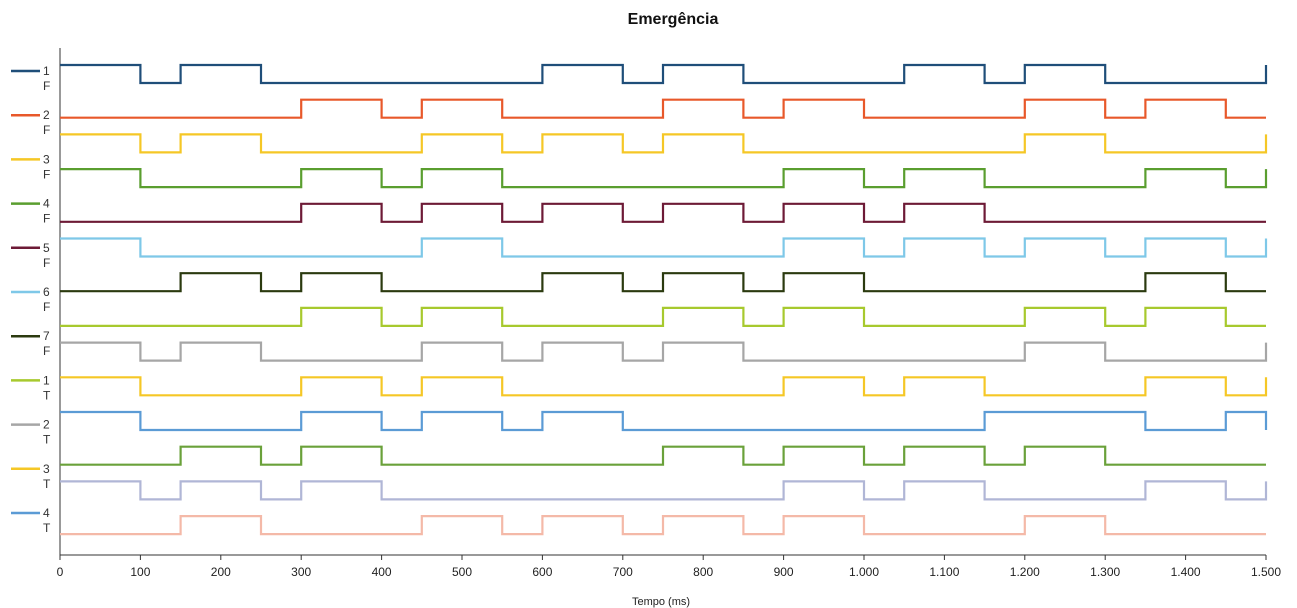  Describe the element at coordinates (46, 204) in the screenshot. I see `legend-label-4: 4` at that location.